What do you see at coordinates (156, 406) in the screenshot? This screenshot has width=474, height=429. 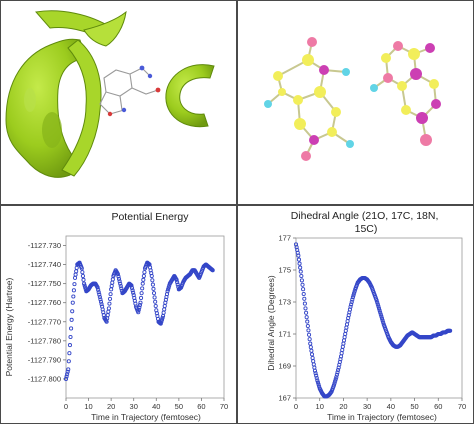 I see `x-tick-label: 40` at bounding box center [156, 406].